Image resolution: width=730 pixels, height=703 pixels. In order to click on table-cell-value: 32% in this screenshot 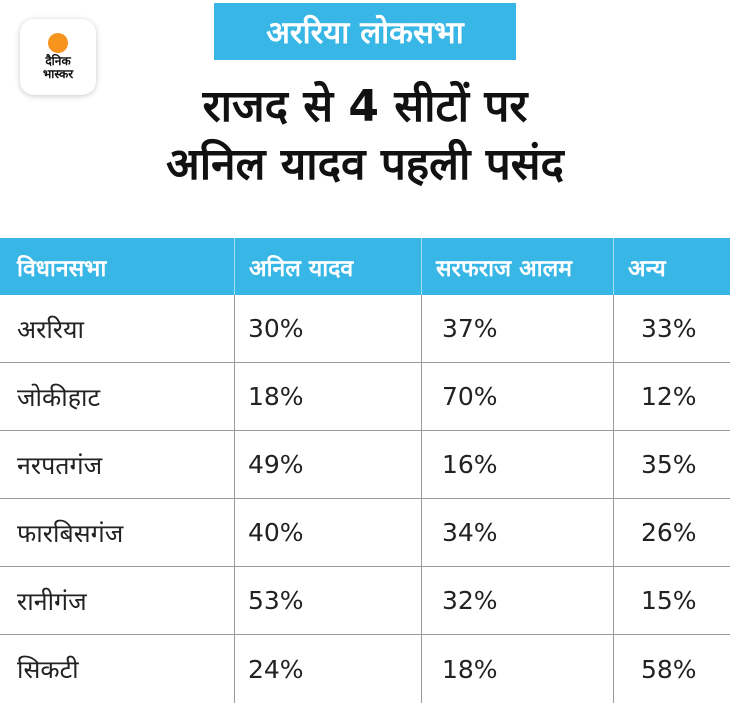, I will do `click(517, 600)`.